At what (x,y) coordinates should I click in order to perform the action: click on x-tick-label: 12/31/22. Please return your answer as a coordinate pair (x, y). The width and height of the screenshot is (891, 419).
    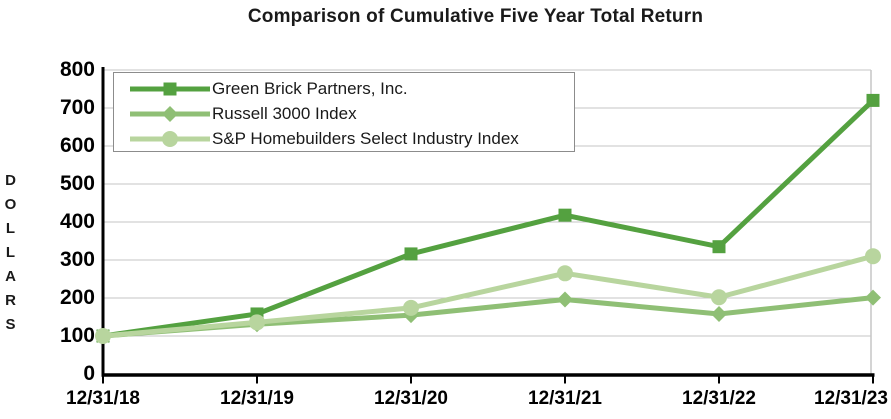
    Looking at the image, I should click on (719, 398).